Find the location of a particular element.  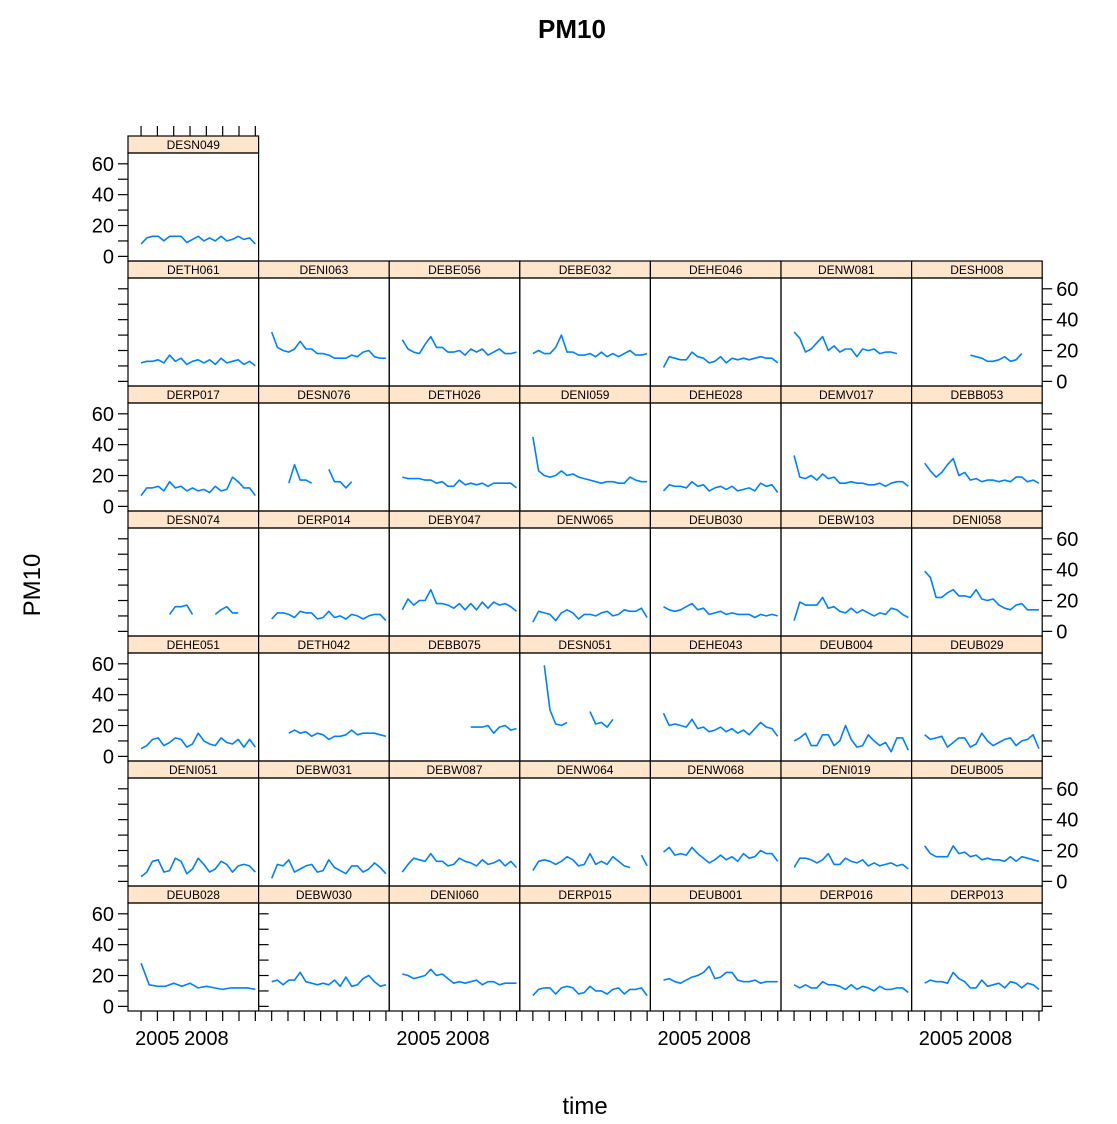

strip-label-debe032: DEBE032 is located at coordinates (585, 270).